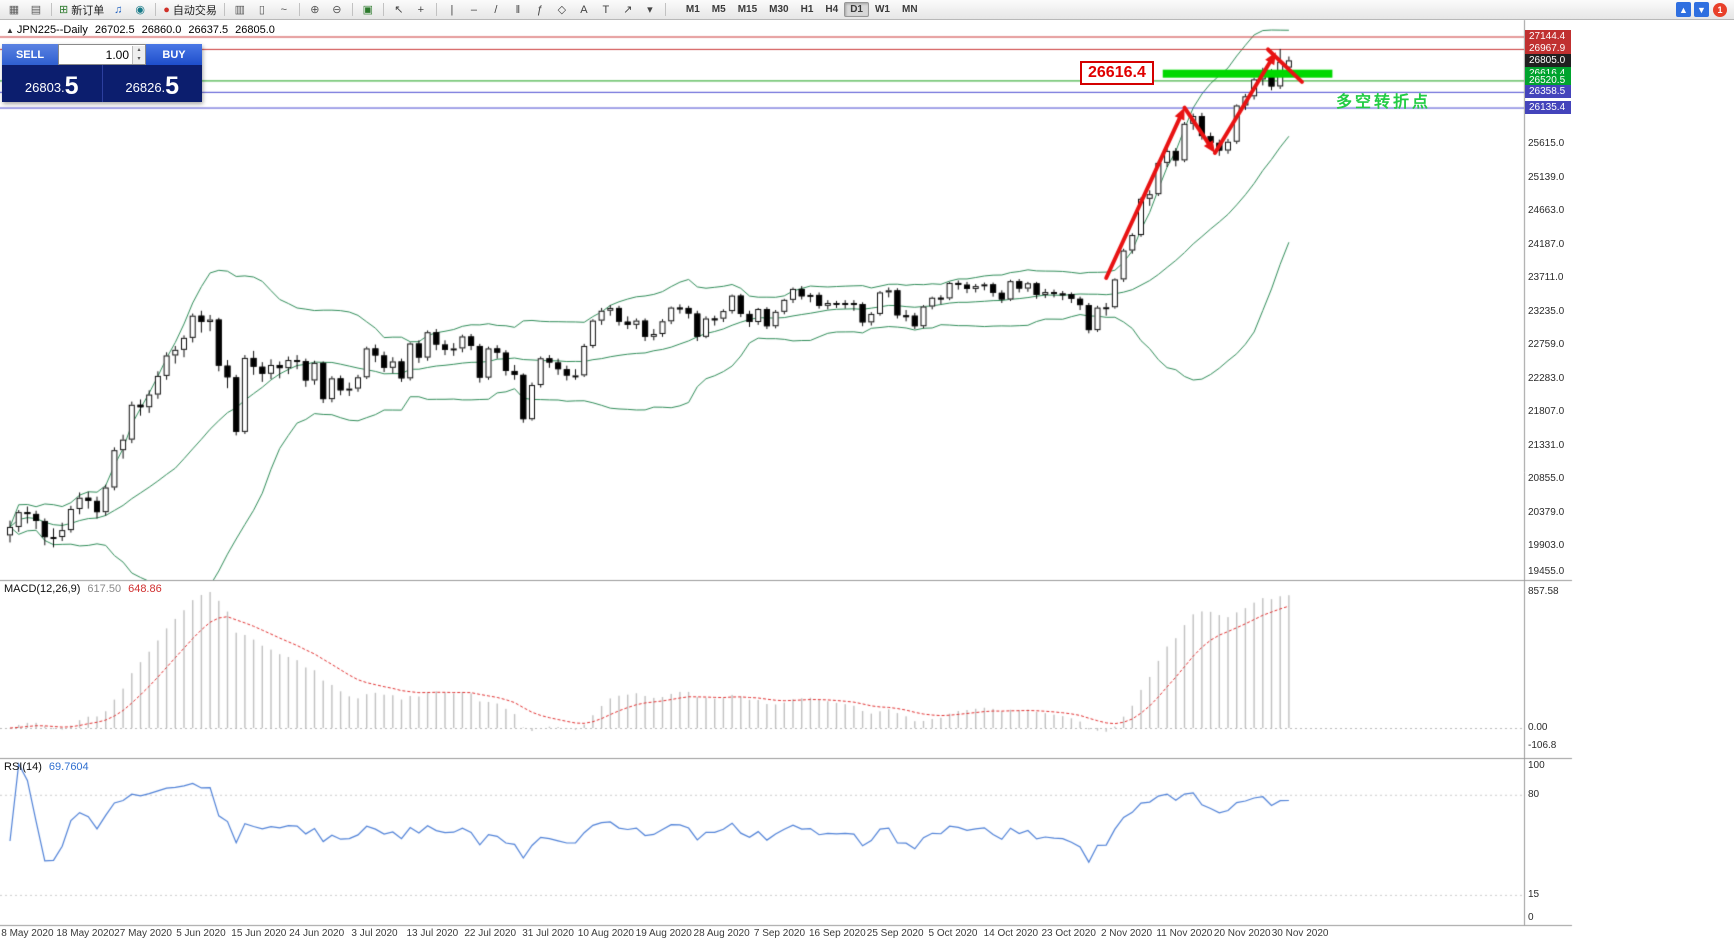 Image resolution: width=1734 pixels, height=942 pixels. Describe the element at coordinates (139, 50) in the screenshot. I see `lot-increase-button: ▴` at that location.